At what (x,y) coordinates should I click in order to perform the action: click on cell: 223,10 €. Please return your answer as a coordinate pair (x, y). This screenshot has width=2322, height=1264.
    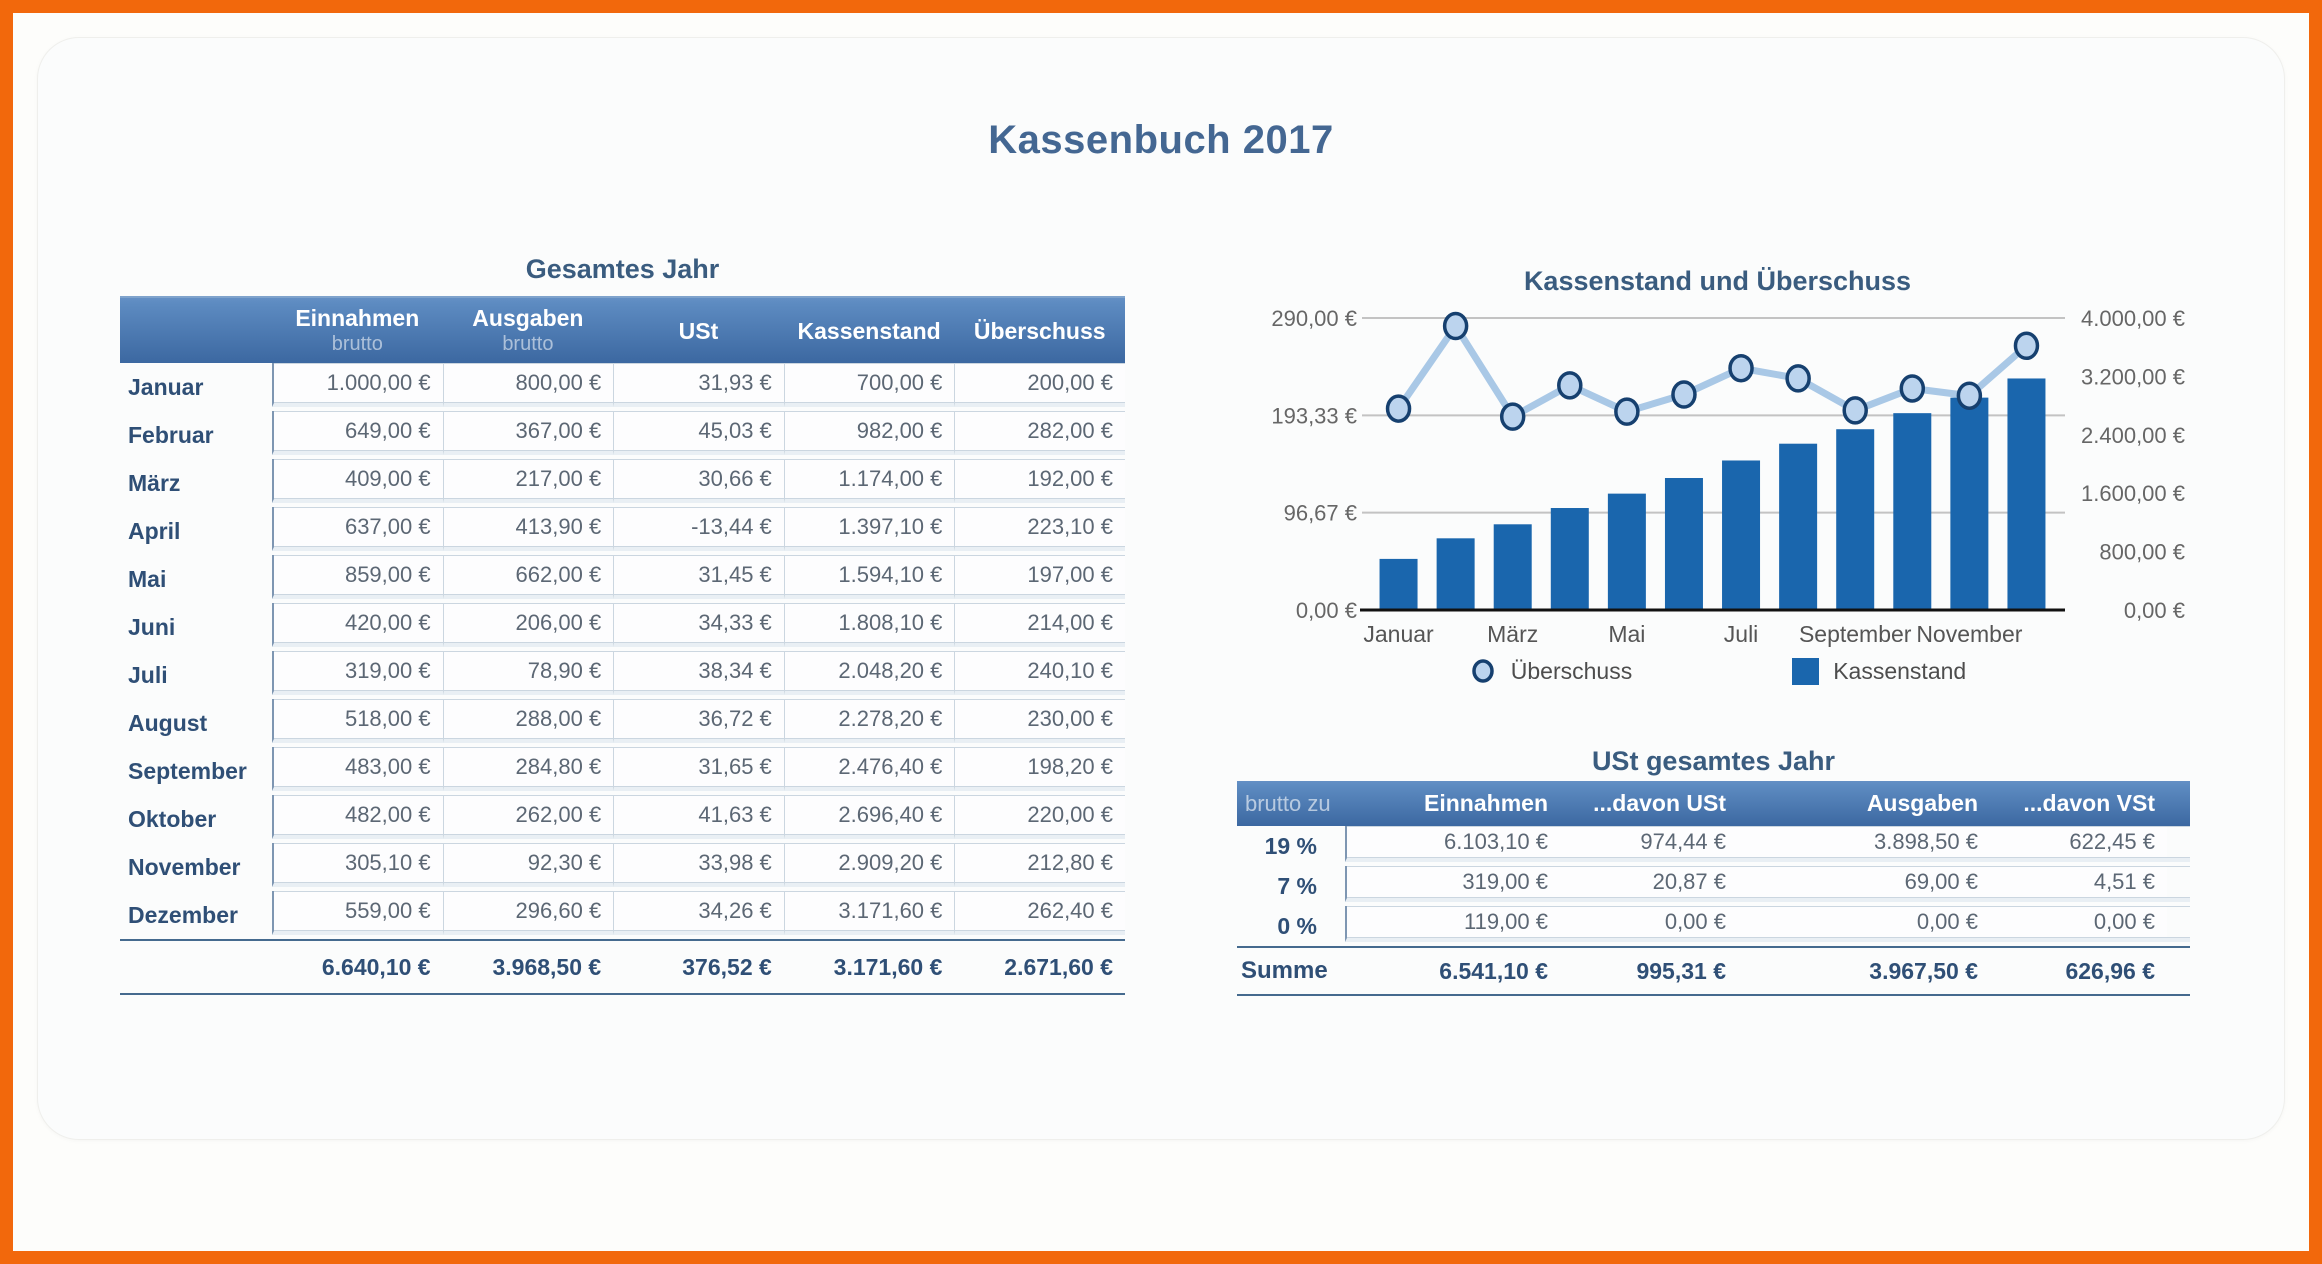
    Looking at the image, I should click on (1039, 529).